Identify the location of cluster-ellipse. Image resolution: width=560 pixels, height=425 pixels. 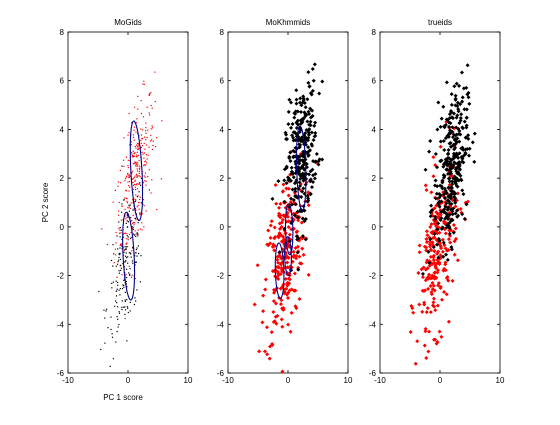
(301, 168).